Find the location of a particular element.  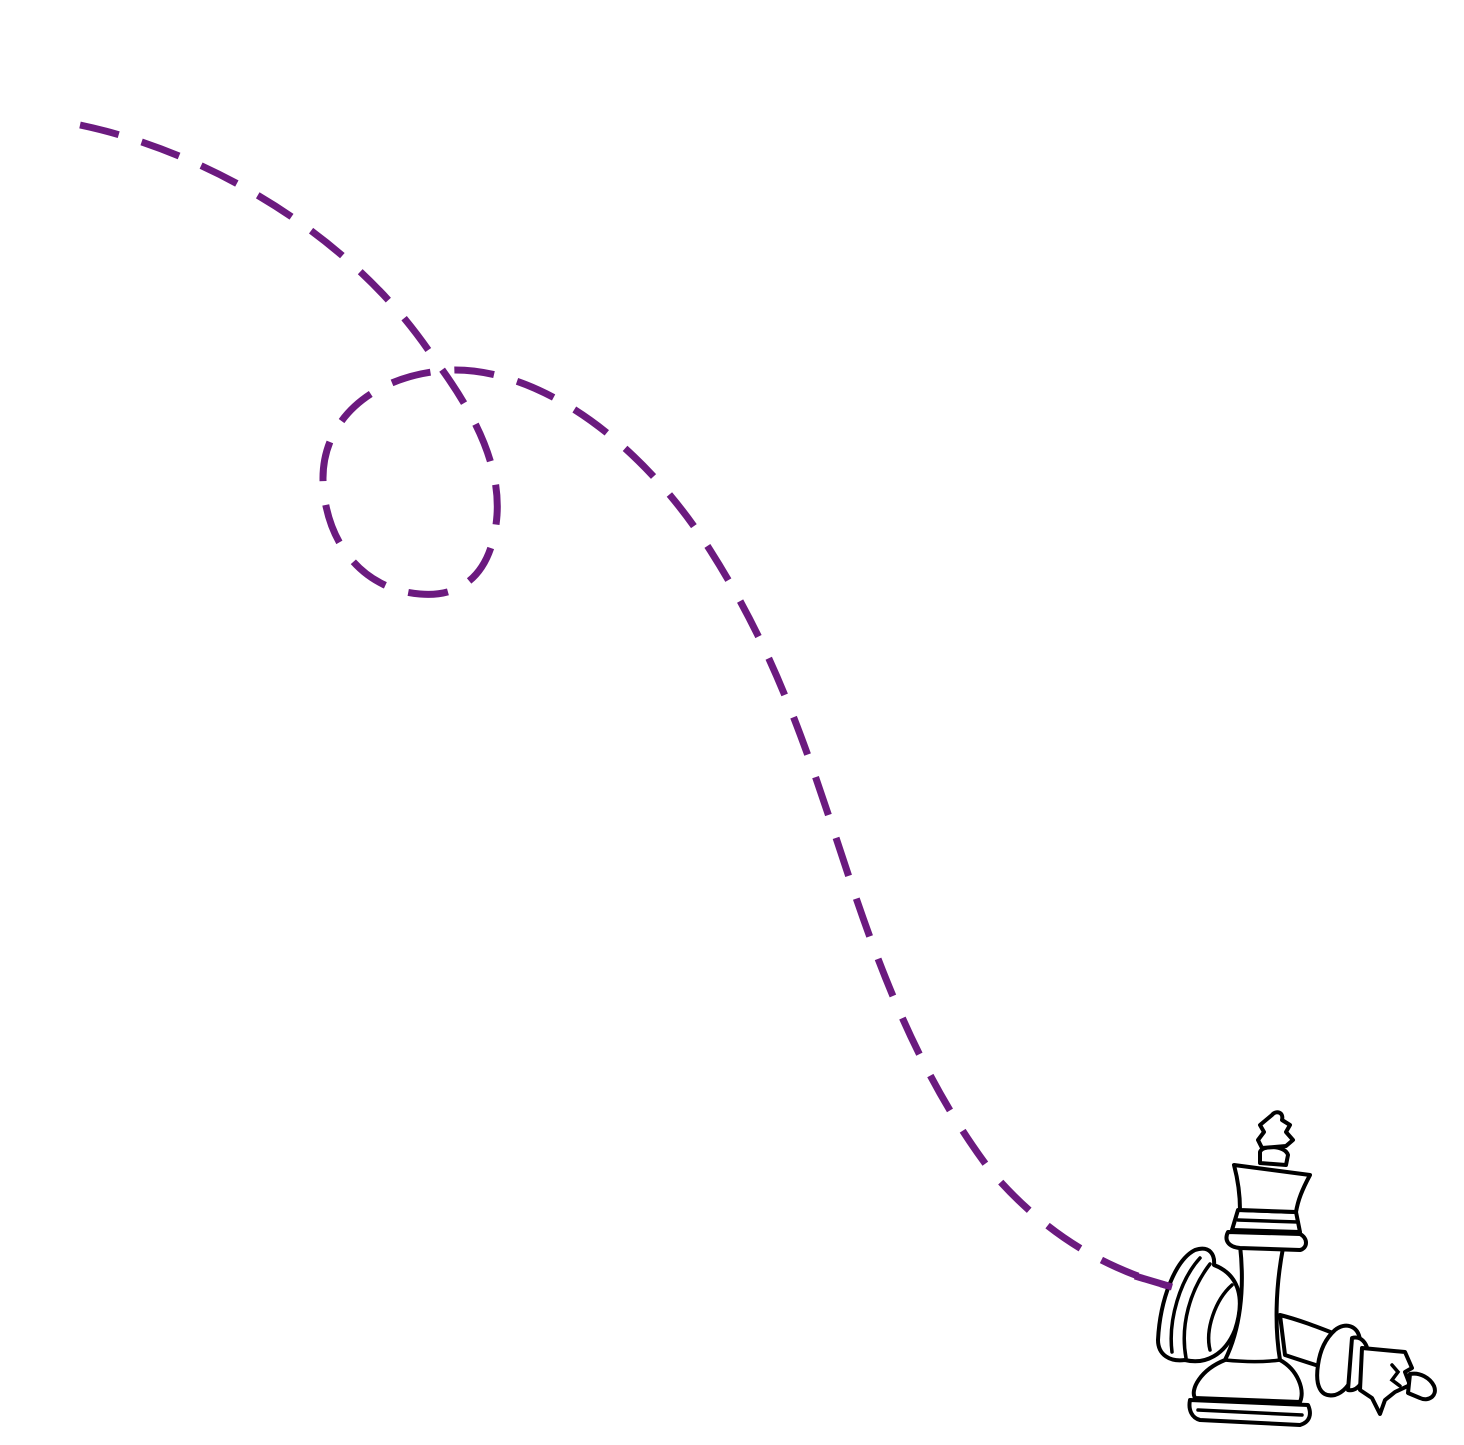

fallen-chess-king-icon is located at coordinates (1357, 1364).